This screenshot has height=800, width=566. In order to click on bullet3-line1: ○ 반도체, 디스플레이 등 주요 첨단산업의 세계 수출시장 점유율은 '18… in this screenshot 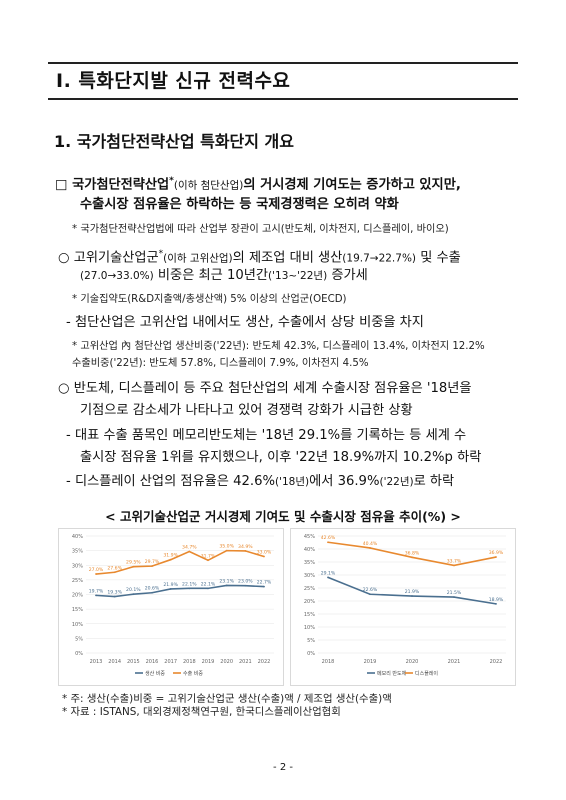, I will do `click(265, 388)`.